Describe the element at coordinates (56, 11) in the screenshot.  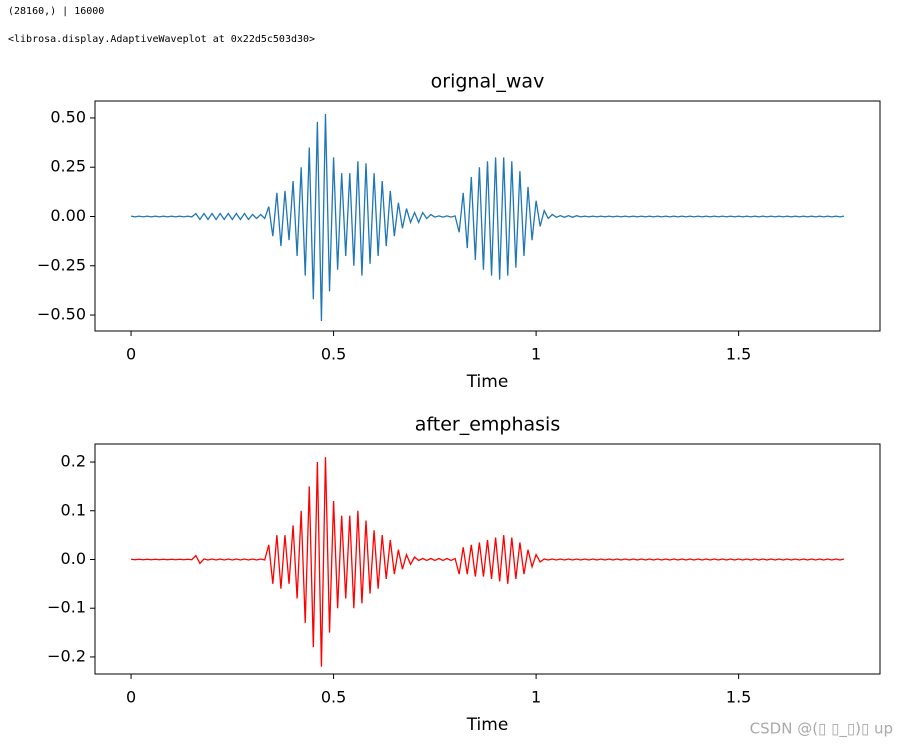
I see `output-line: (28160,) | 16000` at that location.